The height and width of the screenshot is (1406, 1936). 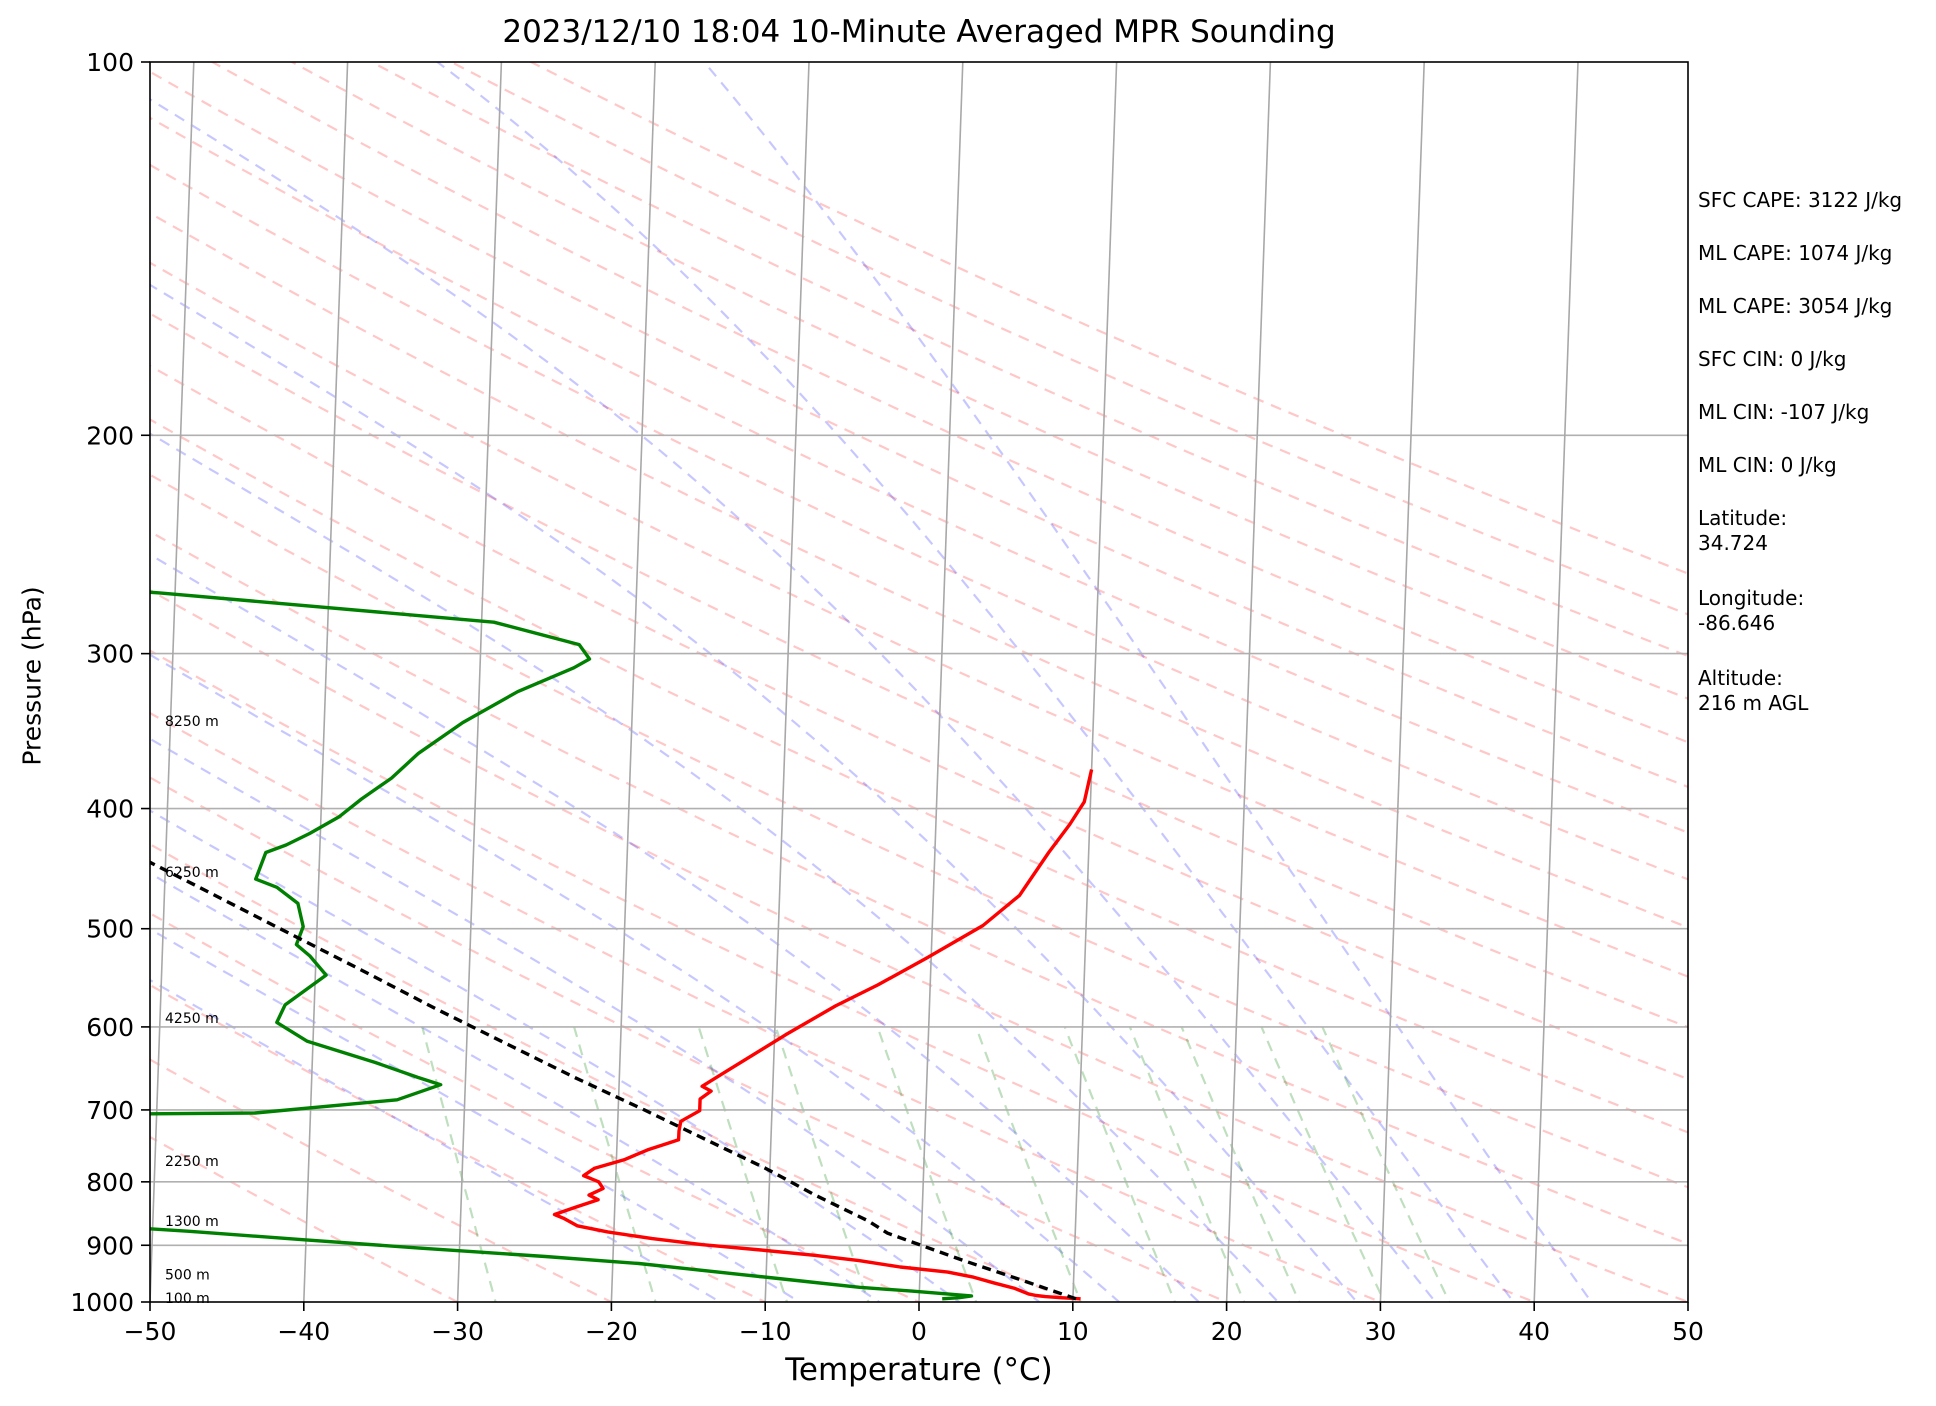 I want to click on ml-cape-text-1: ML CAPE: 1074 J/kg, so click(x=1795, y=253).